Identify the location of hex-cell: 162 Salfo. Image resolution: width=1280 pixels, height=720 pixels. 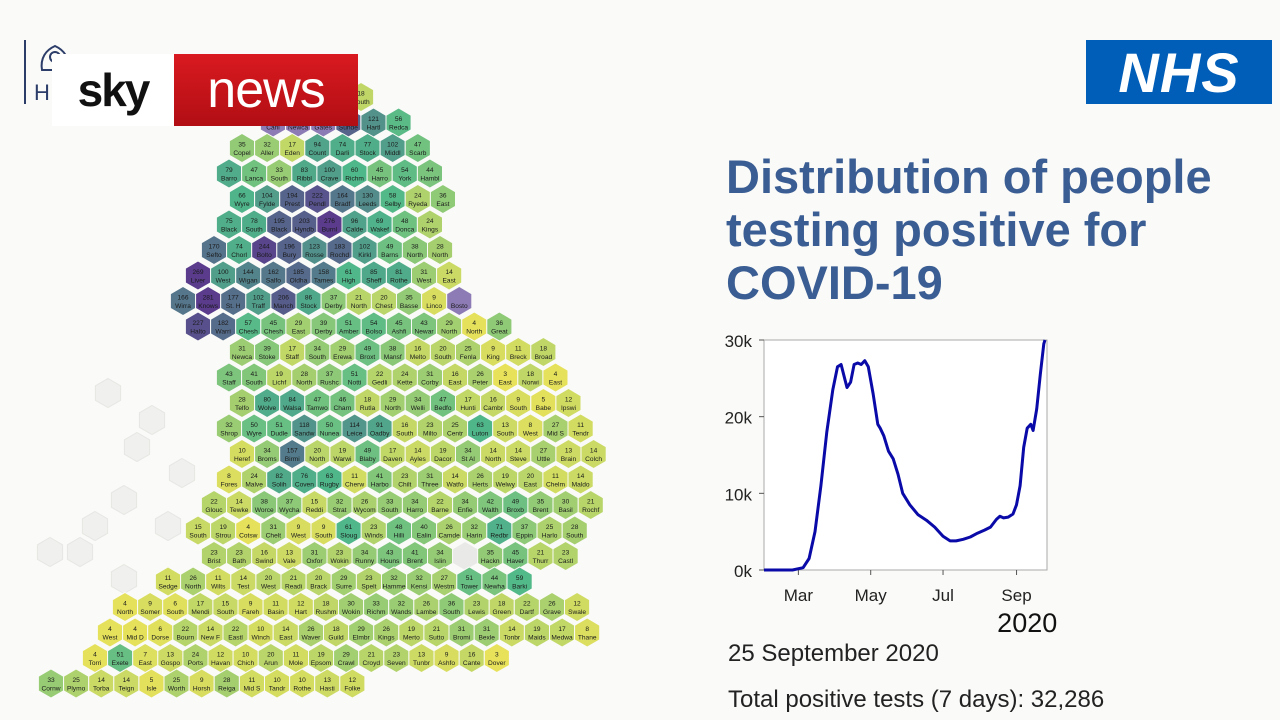
(273, 275).